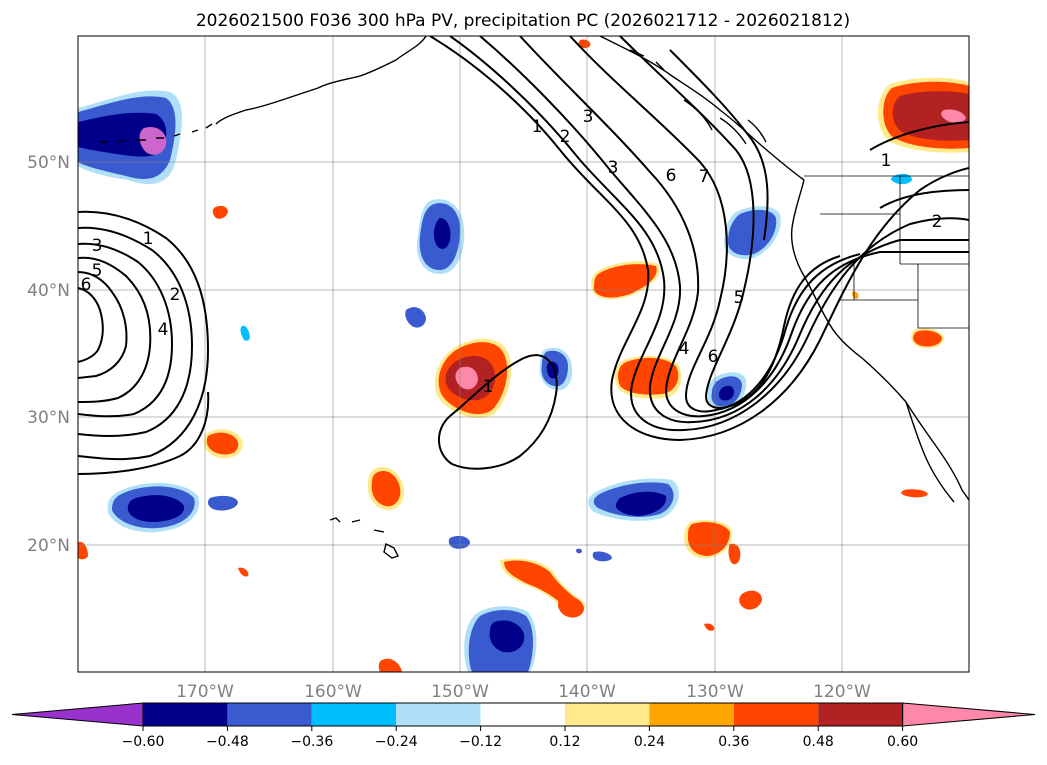 The width and height of the screenshot is (1047, 765). Describe the element at coordinates (733, 742) in the screenshot. I see `colorbar-tick-label: 0.36` at that location.